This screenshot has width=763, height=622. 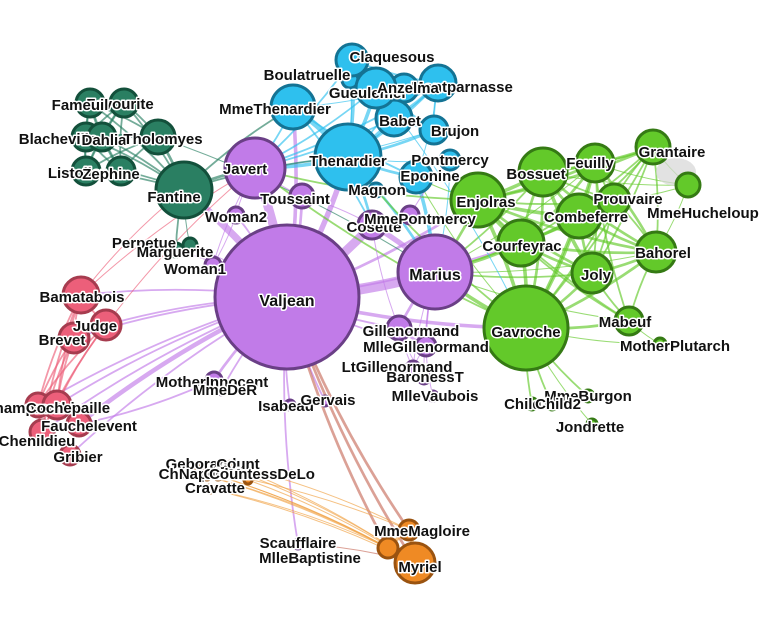 I want to click on node-marius, so click(x=435, y=272).